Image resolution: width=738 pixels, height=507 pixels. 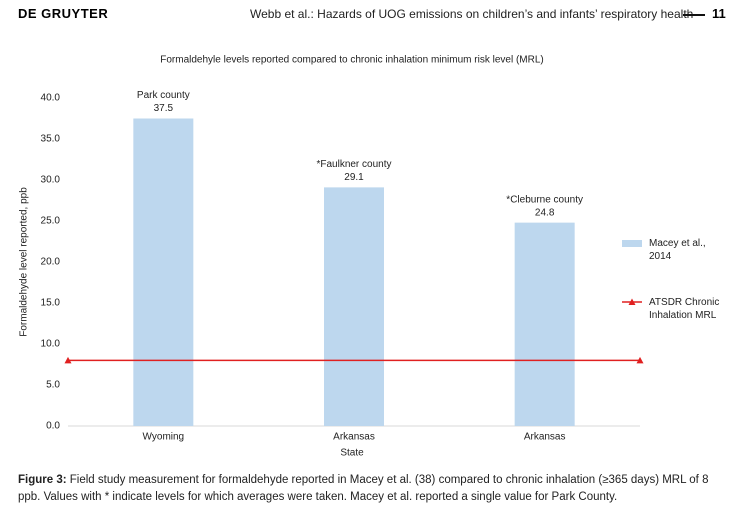 I want to click on publisher: DE GRUYTER, so click(x=63, y=13).